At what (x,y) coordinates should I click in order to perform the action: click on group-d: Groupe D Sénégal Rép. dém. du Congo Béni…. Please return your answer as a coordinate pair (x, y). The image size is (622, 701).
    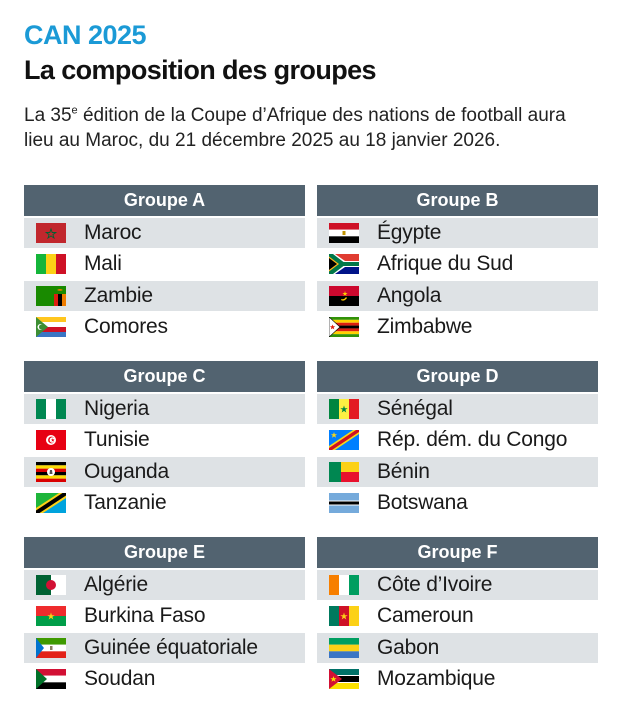
    Looking at the image, I should click on (457, 439).